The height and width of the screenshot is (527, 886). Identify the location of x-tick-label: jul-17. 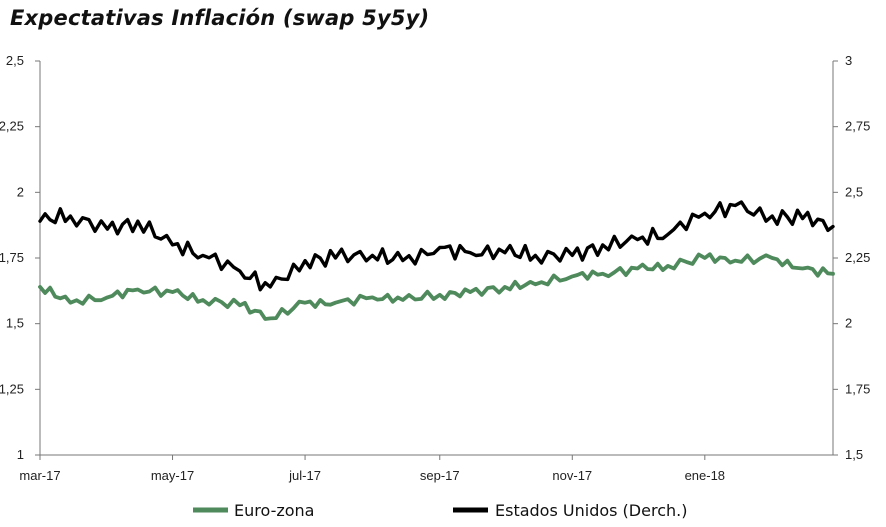
(304, 475).